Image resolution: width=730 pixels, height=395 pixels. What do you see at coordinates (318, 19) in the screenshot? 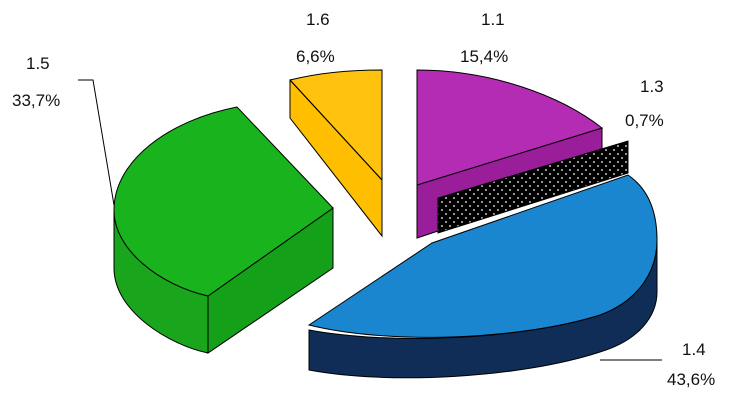
I see `label-name-1-6: 1.6` at bounding box center [318, 19].